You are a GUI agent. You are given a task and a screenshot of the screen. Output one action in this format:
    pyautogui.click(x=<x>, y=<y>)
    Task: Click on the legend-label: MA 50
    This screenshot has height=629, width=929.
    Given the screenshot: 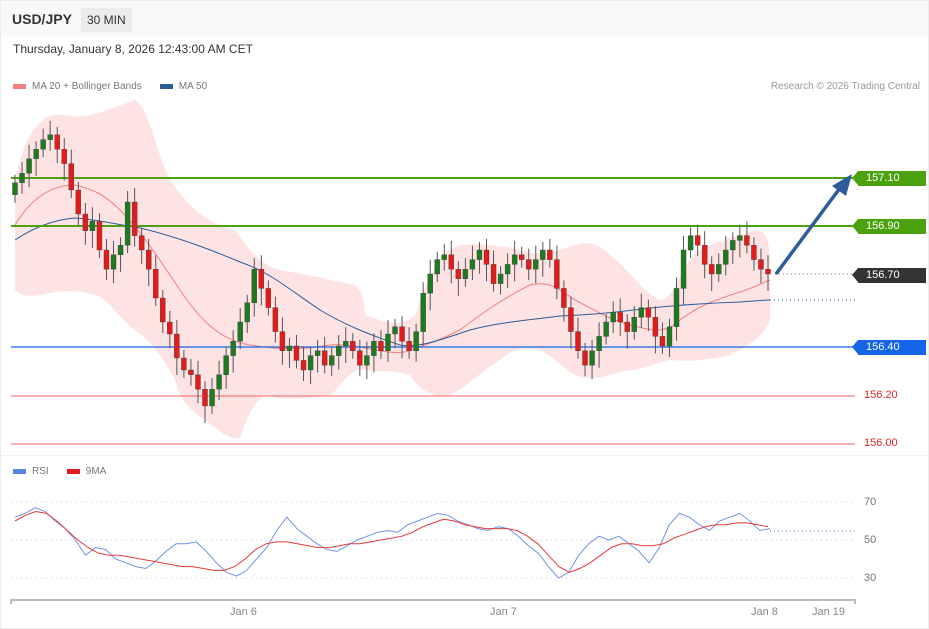 What is the action you would take?
    pyautogui.click(x=193, y=86)
    